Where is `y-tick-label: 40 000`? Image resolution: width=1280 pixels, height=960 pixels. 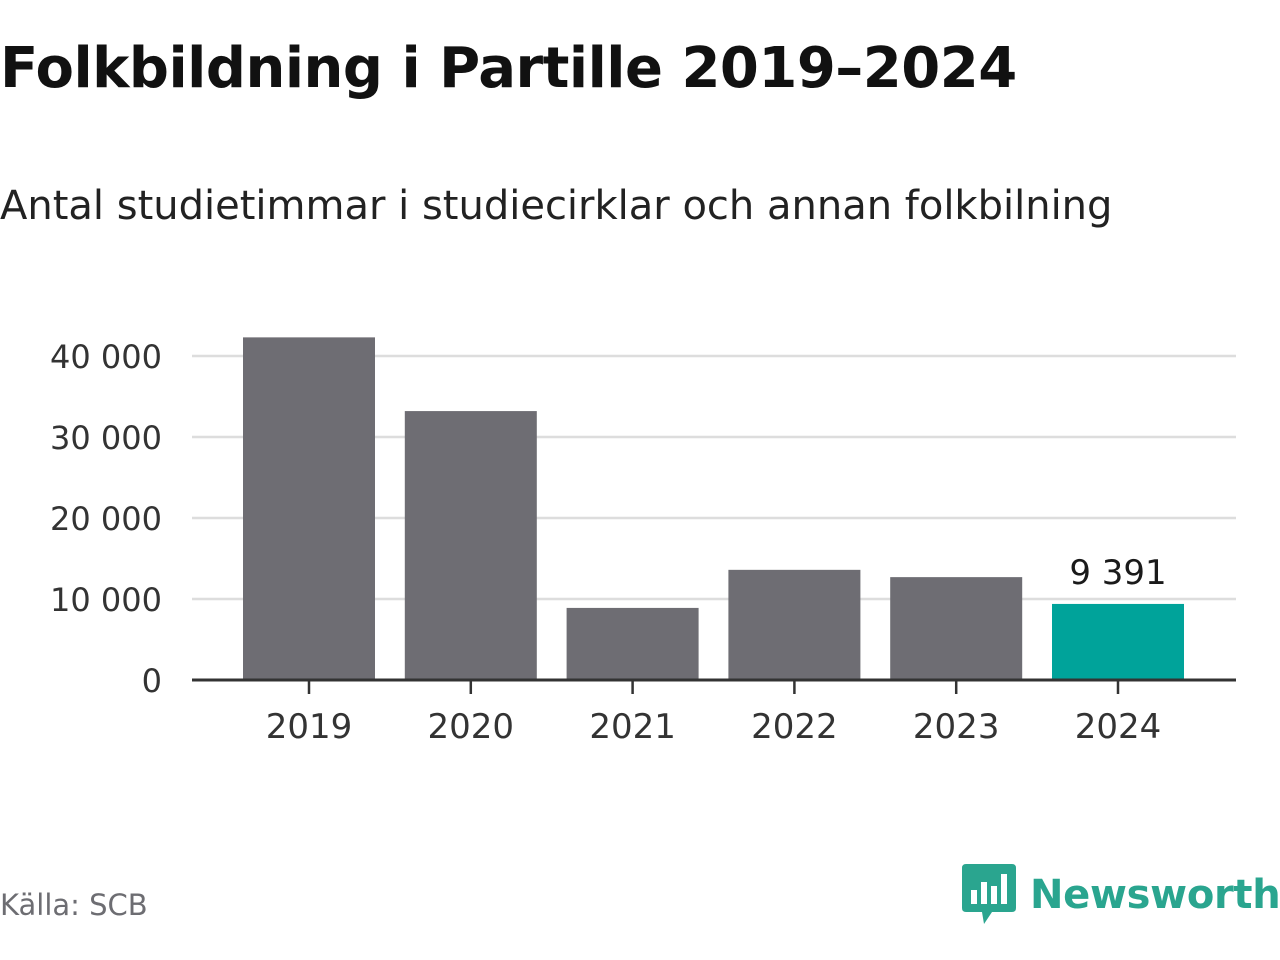
y-tick-label: 40 000 is located at coordinates (106, 357).